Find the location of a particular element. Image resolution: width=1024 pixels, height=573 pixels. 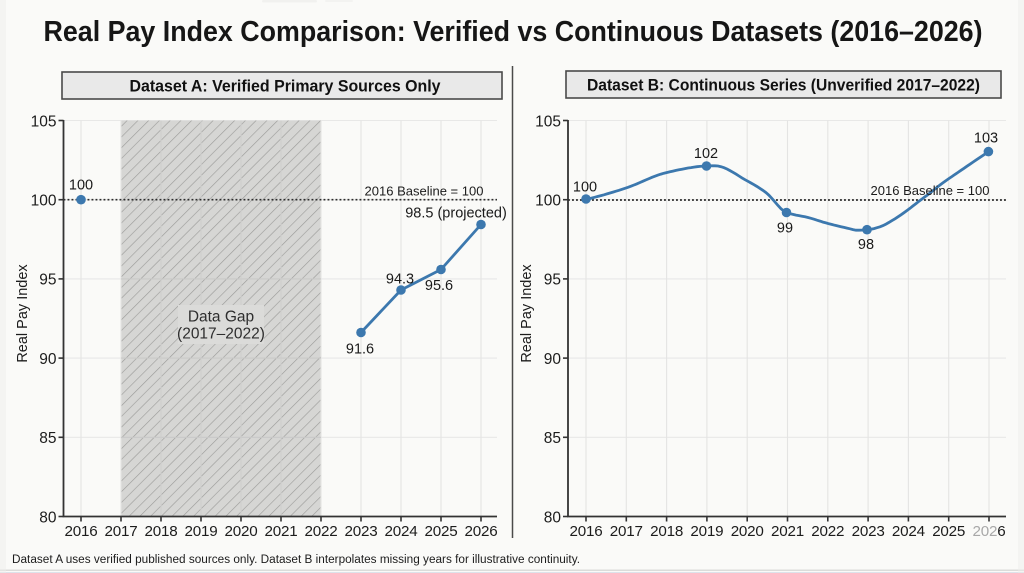

svg-text: 99 is located at coordinates (785, 228).